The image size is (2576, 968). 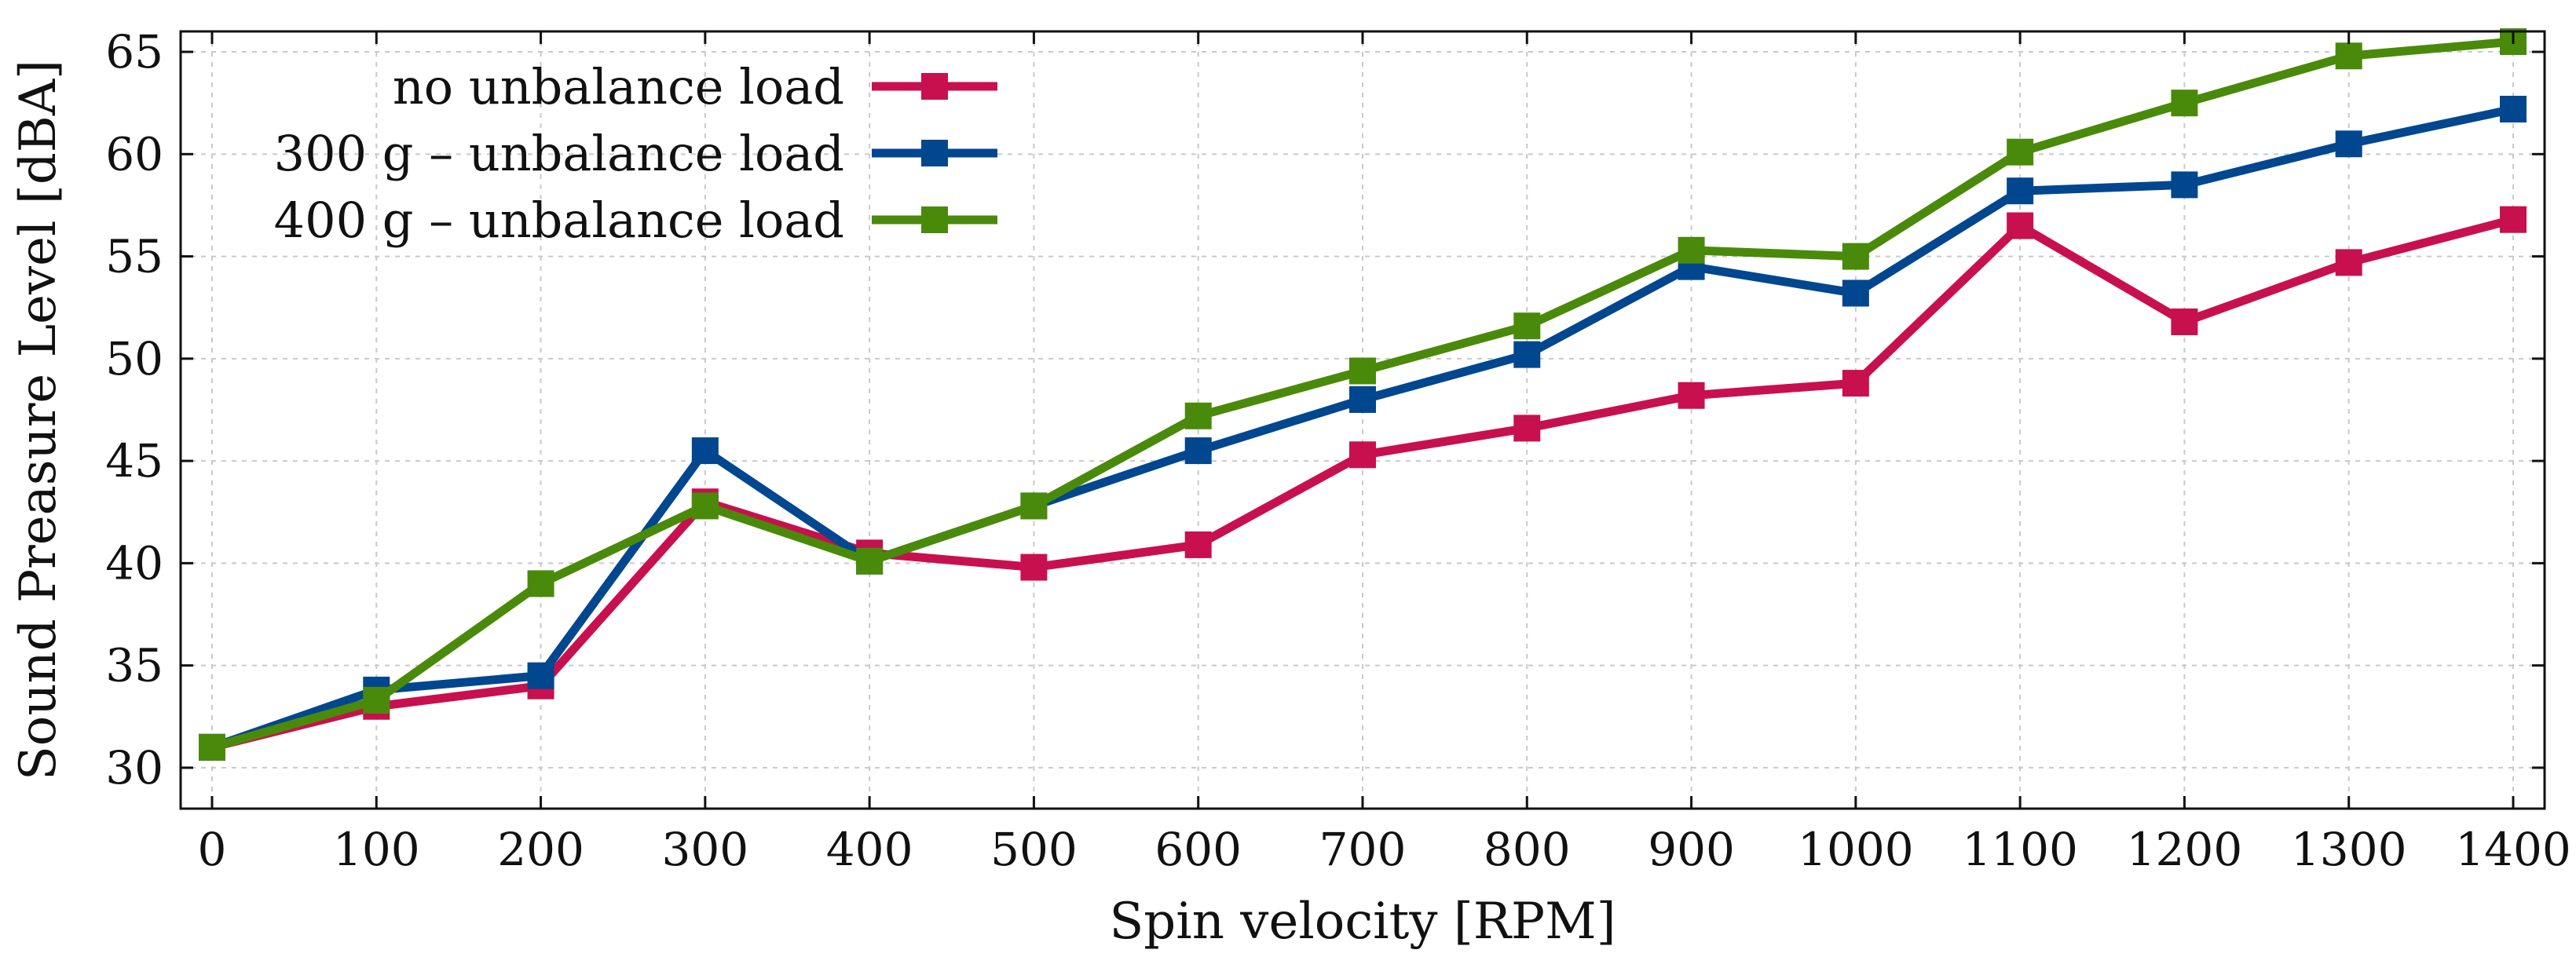 What do you see at coordinates (376, 849) in the screenshot?
I see `x-tick-label: 100` at bounding box center [376, 849].